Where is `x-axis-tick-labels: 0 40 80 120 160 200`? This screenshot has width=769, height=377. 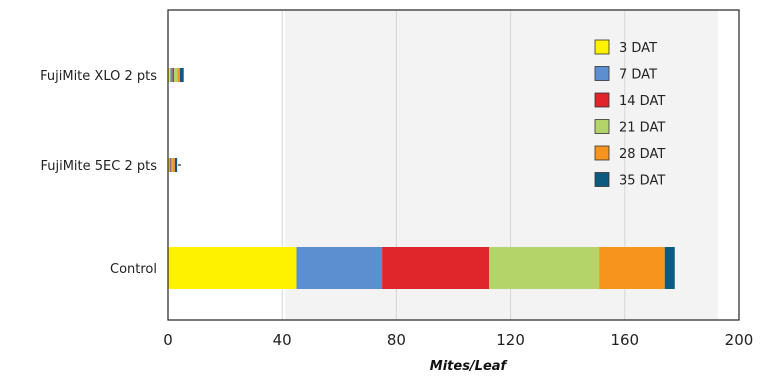 x-axis-tick-labels: 0 40 80 120 160 200 is located at coordinates (458, 340).